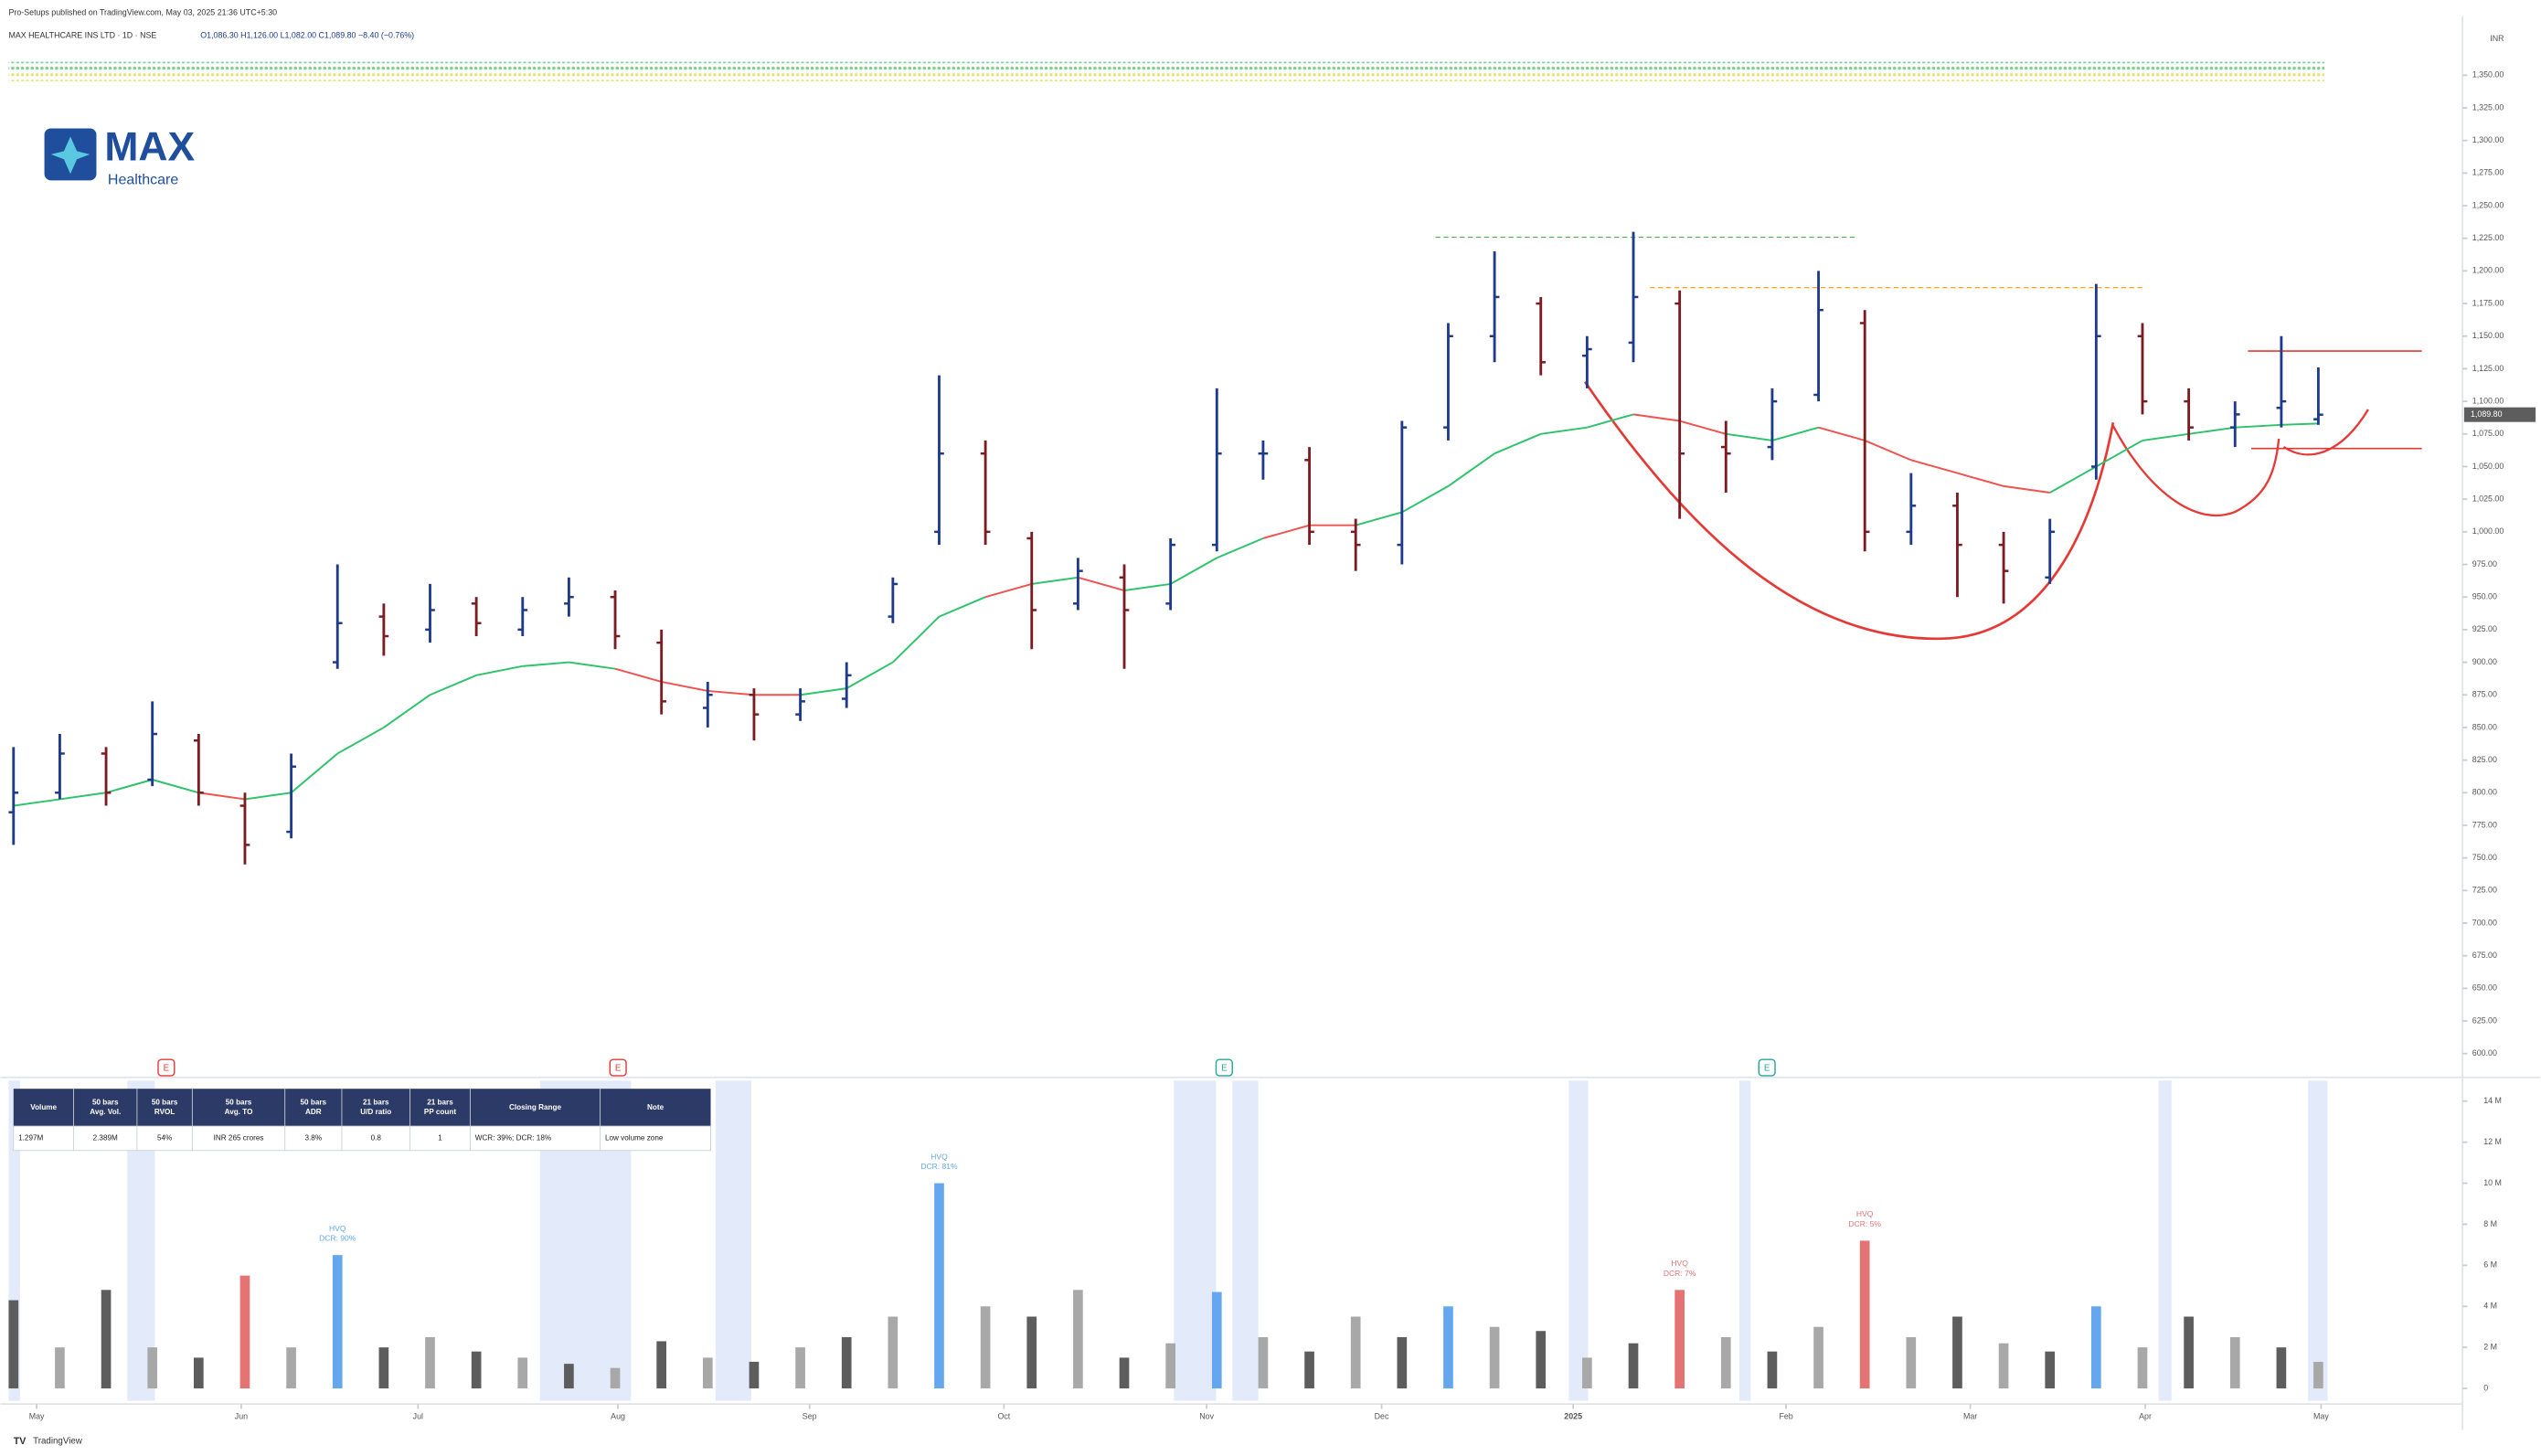 The height and width of the screenshot is (1456, 2541). Describe the element at coordinates (2488, 401) in the screenshot. I see `y-tick-label: 1,100.00` at that location.